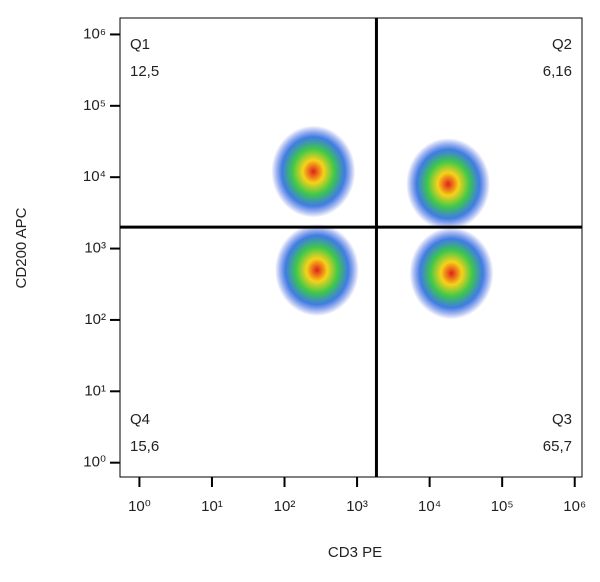 The height and width of the screenshot is (582, 600). Describe the element at coordinates (144, 446) in the screenshot. I see `quadrant-percent: 15,6` at that location.